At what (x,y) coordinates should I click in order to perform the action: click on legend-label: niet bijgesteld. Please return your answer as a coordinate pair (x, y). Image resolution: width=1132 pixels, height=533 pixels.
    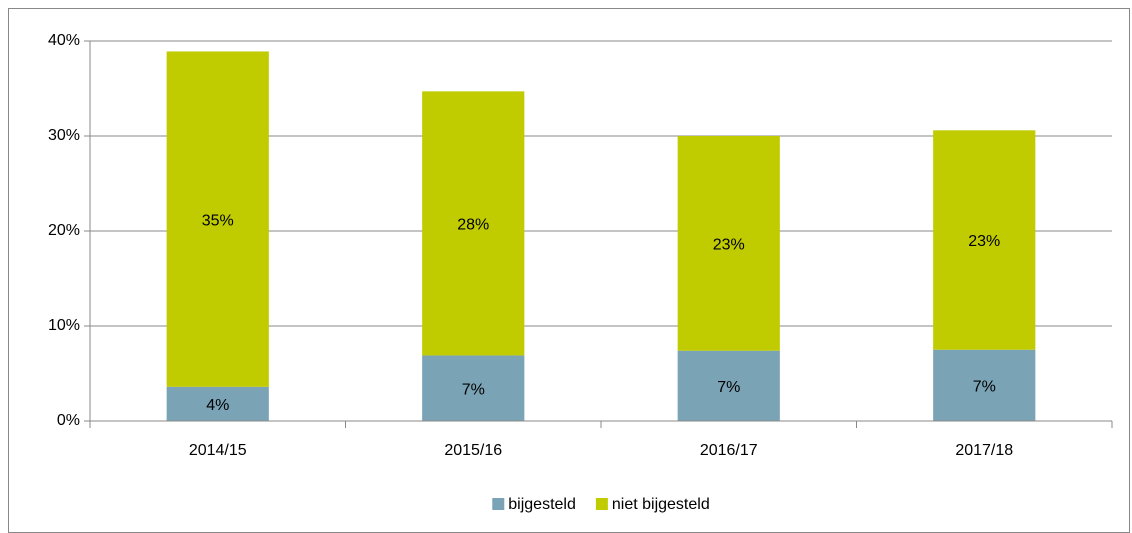
    Looking at the image, I should click on (661, 504).